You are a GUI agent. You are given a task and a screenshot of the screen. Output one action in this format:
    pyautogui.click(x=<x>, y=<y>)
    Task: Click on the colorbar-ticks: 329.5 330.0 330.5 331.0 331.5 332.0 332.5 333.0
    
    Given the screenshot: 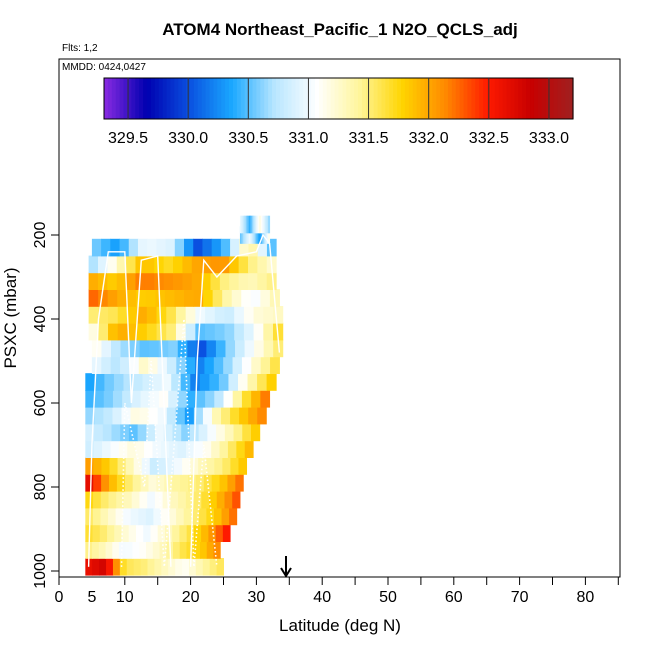 What is the action you would take?
    pyautogui.click(x=338, y=112)
    